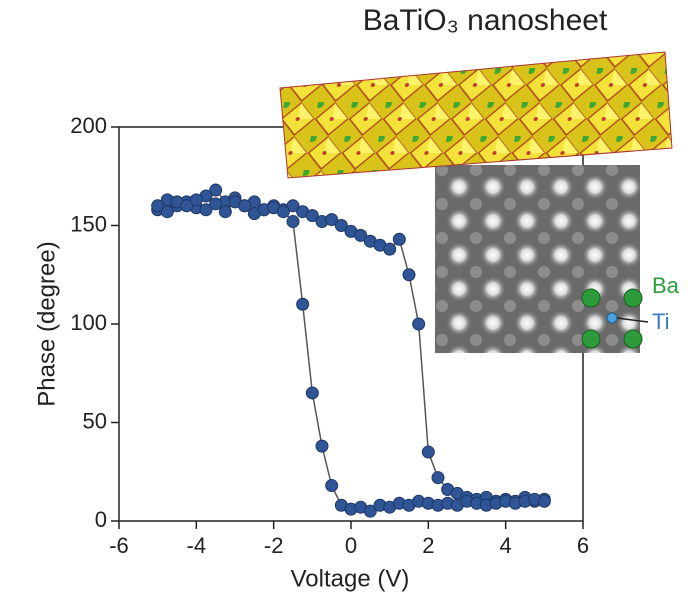  I want to click on x-tick-label: 0, so click(351, 545).